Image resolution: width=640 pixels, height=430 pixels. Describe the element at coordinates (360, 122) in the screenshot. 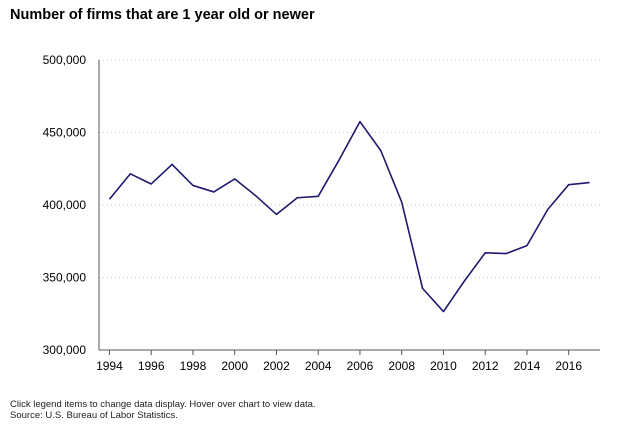

I see `data-point: 2006: 457,500` at that location.